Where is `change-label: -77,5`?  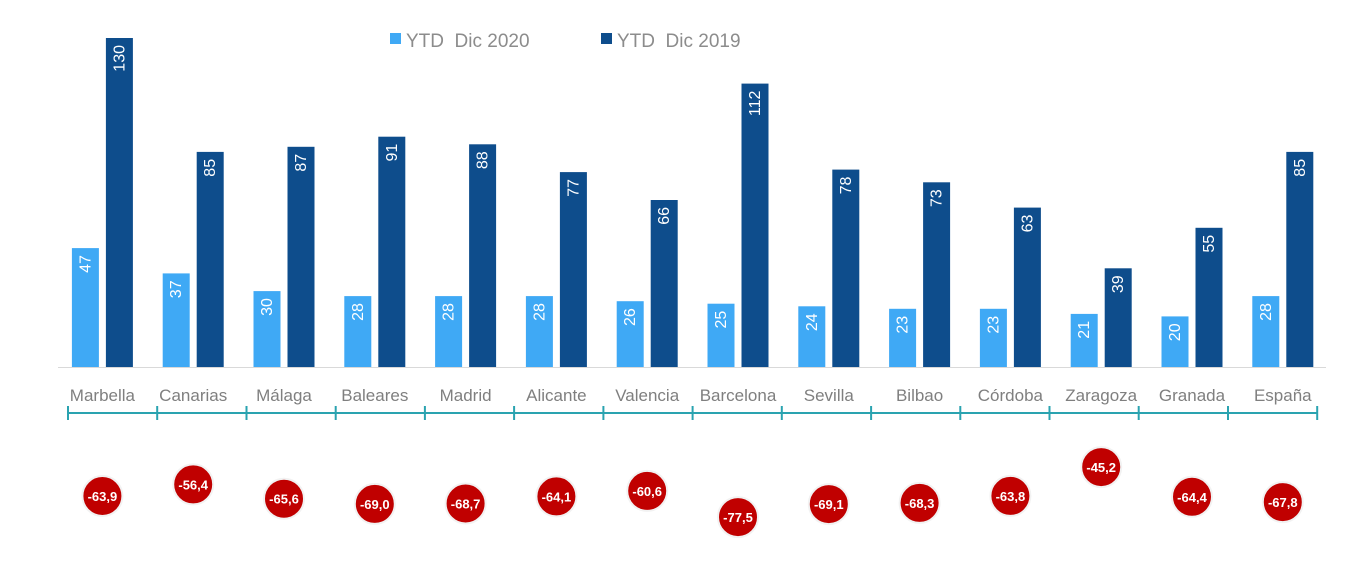
change-label: -77,5 is located at coordinates (738, 517).